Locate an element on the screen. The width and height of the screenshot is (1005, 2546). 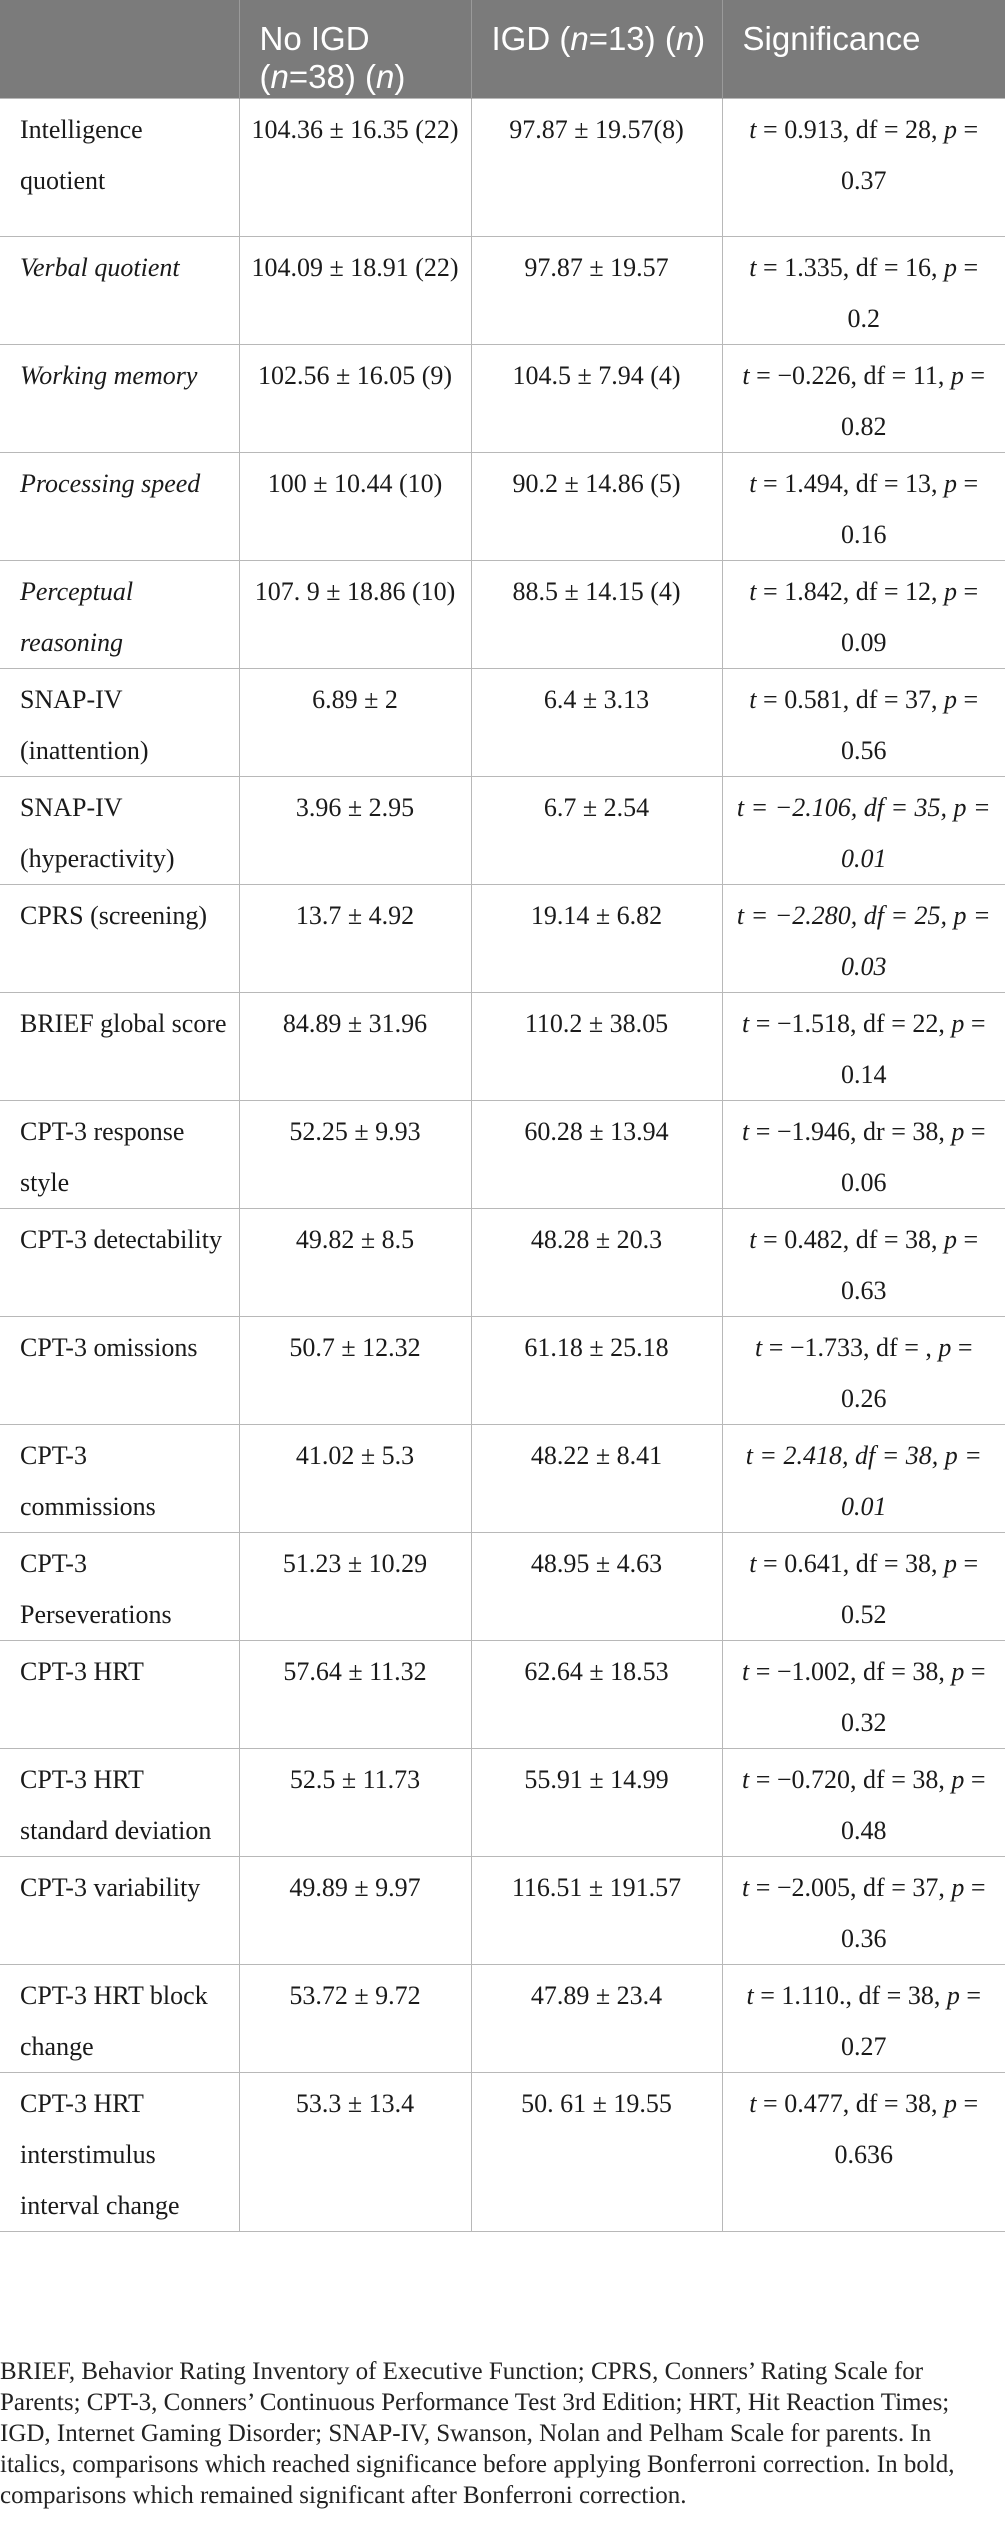
no-igd-value: 51.23 ± 10.29 is located at coordinates (354, 1585).